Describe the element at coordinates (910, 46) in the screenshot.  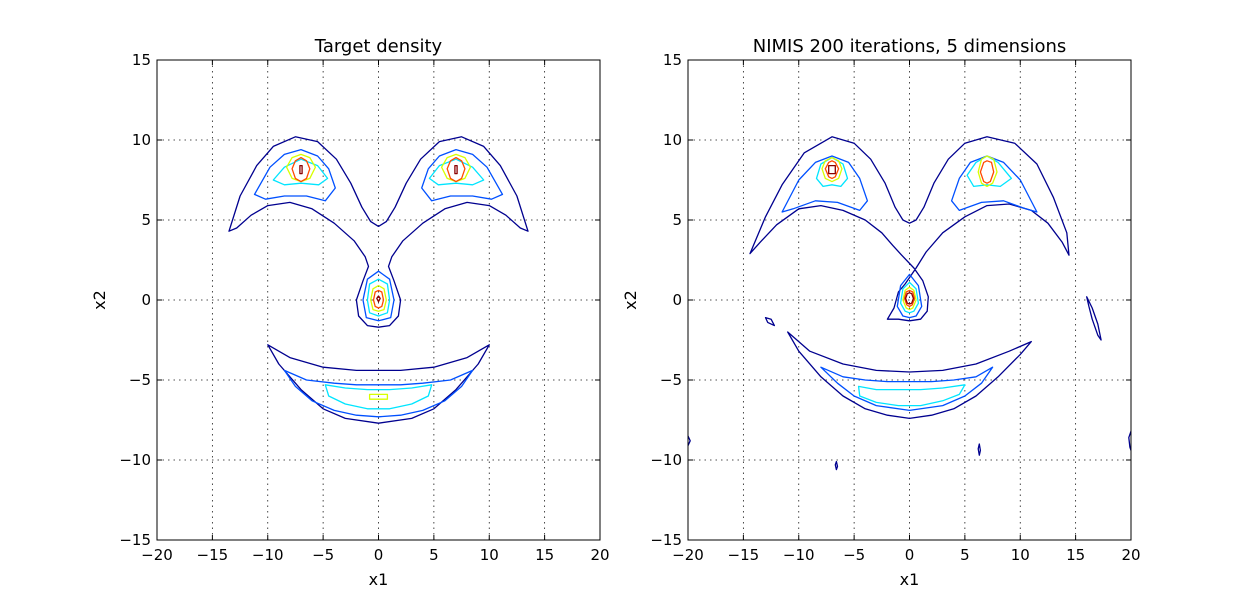
I see `plot-title: NIMIS 200 iterations, 5 dimensions` at that location.